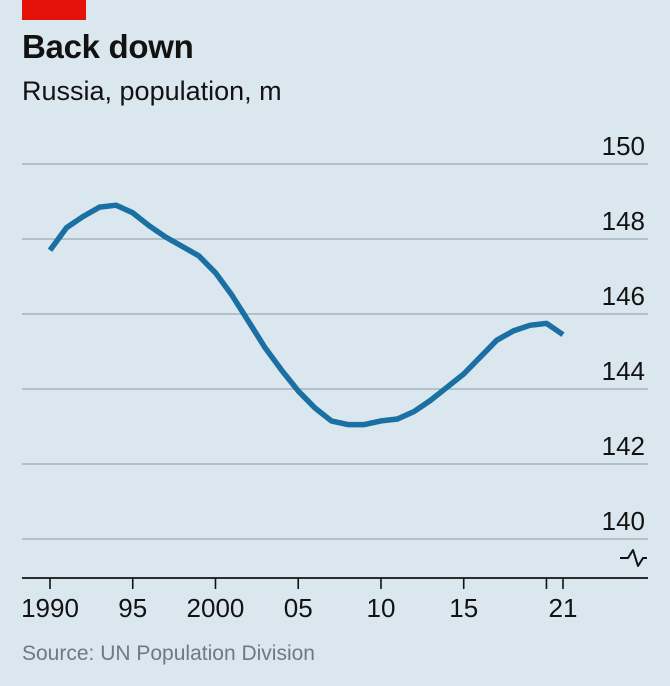 This screenshot has width=670, height=686. What do you see at coordinates (623, 446) in the screenshot?
I see `y-tick-label-142: 142` at bounding box center [623, 446].